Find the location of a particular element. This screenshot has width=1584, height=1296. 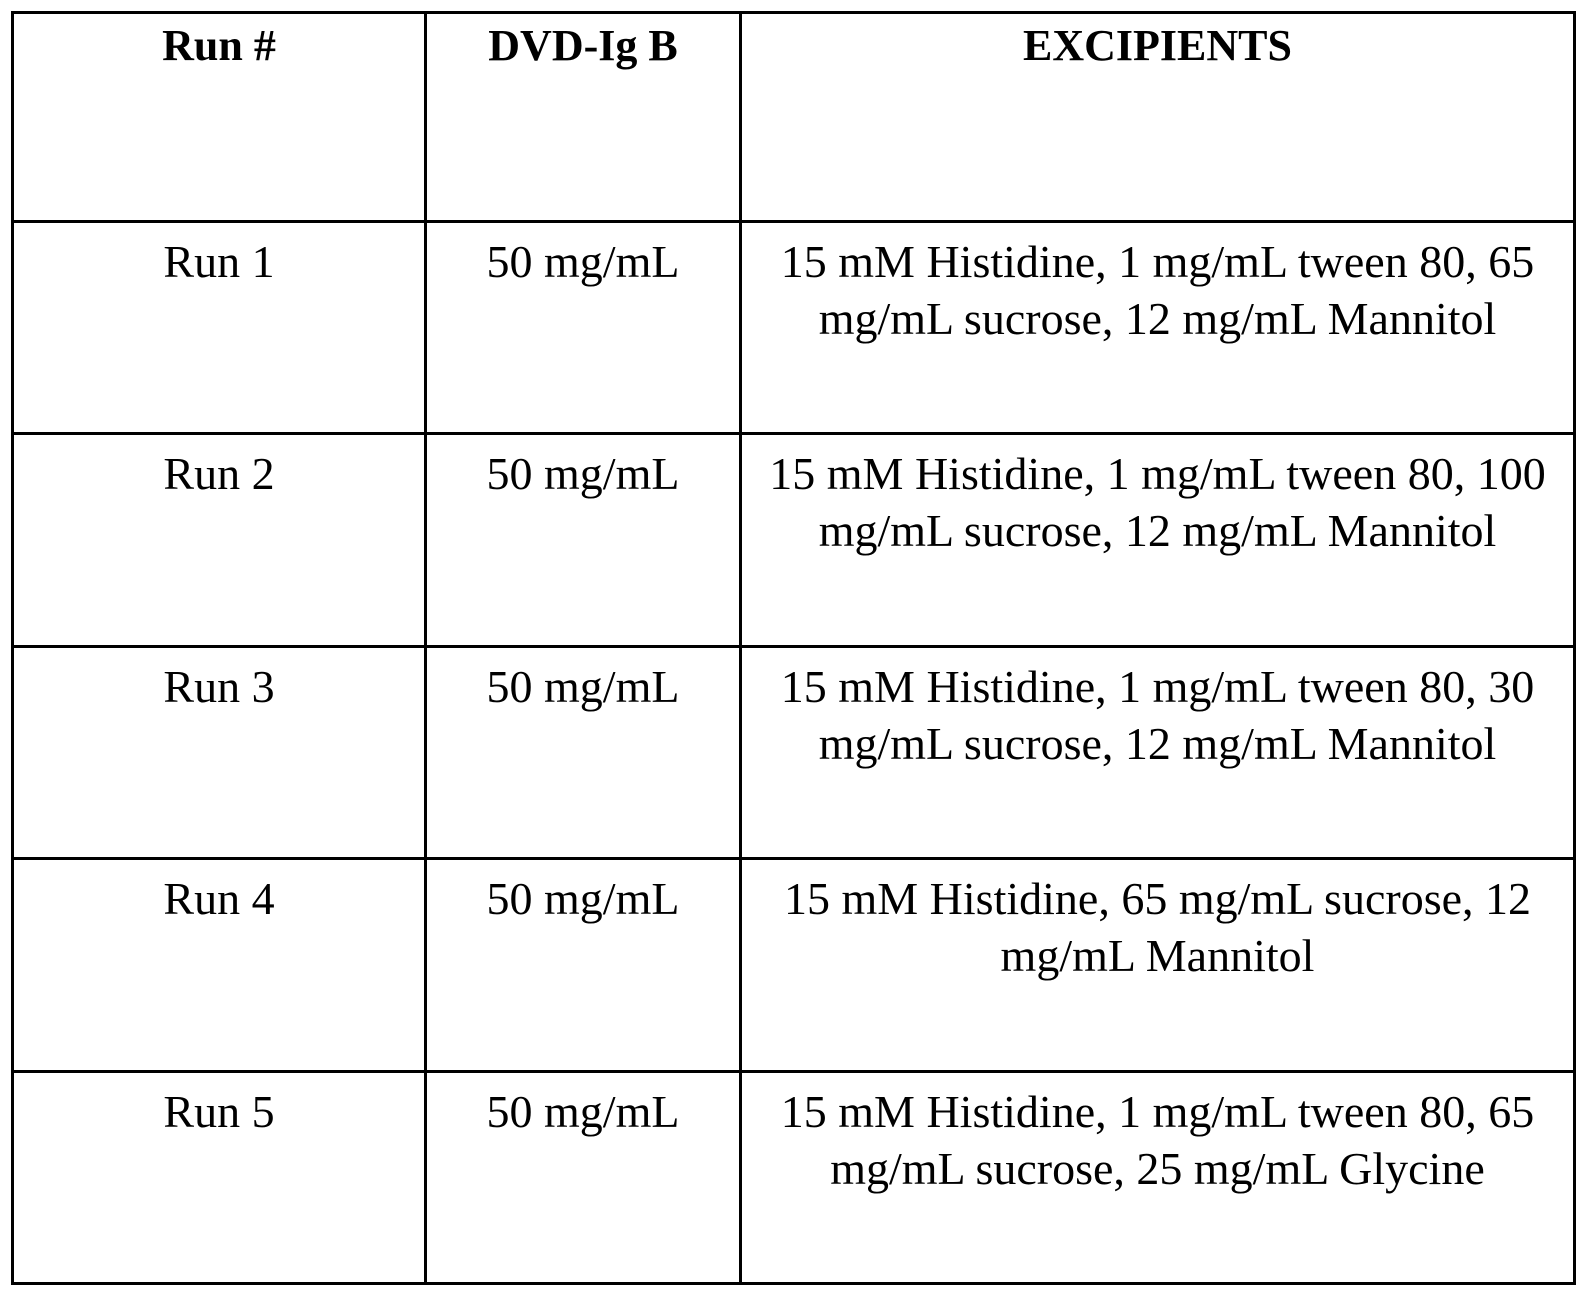

header-excipients: EXCIPIENTS is located at coordinates (1157, 117).